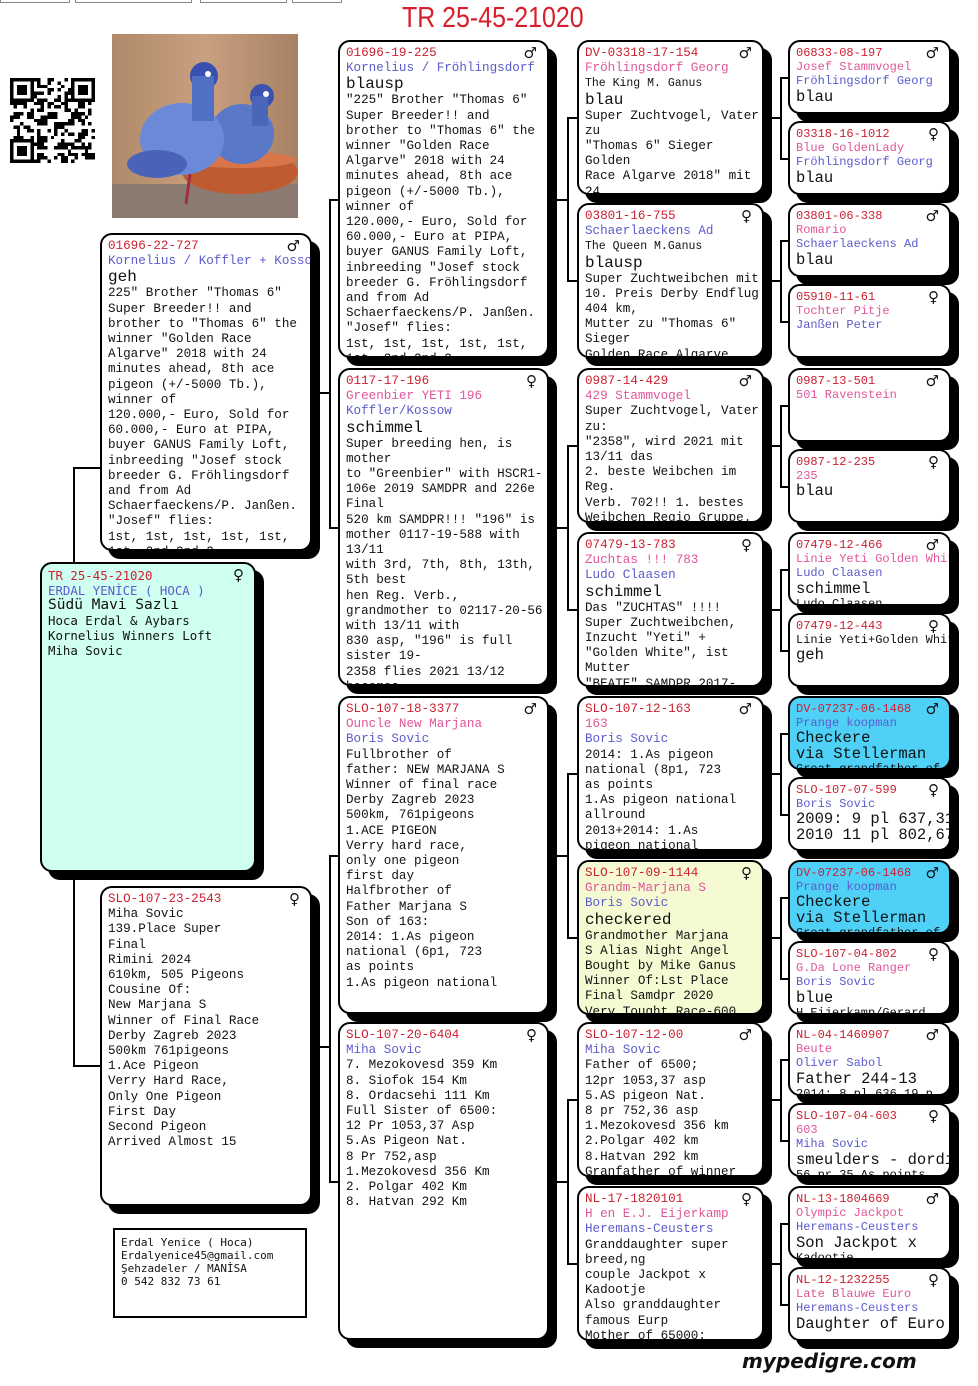 The width and height of the screenshot is (978, 1386). What do you see at coordinates (376, 580) in the screenshot?
I see `pedigree-note: 5th best` at bounding box center [376, 580].